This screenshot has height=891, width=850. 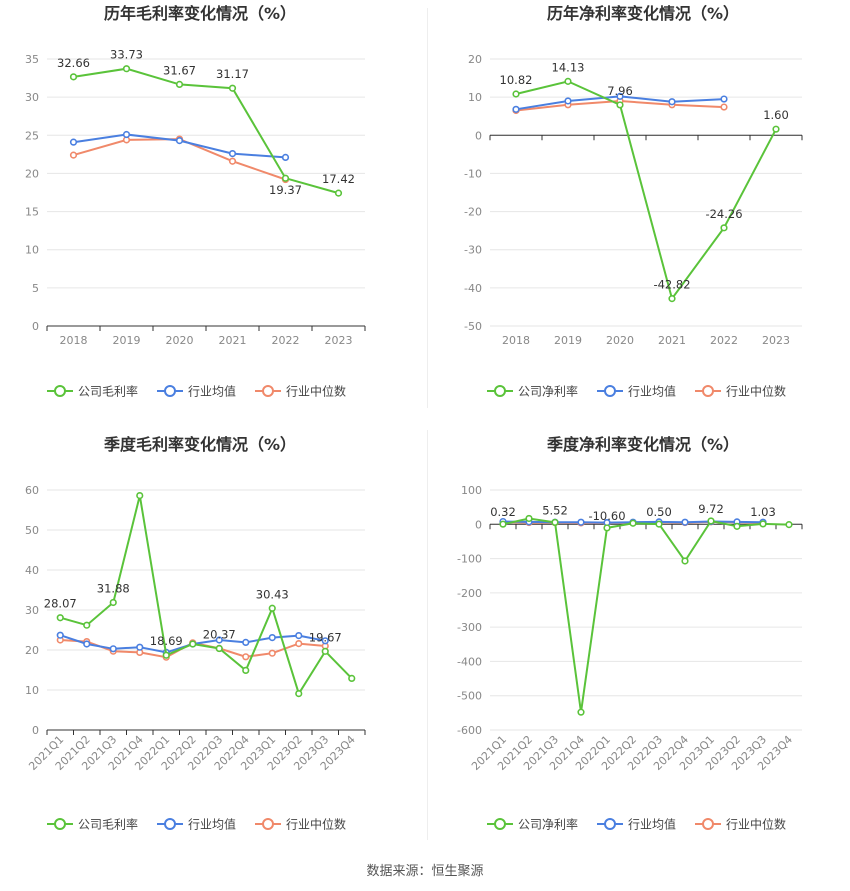 What do you see at coordinates (659, 512) in the screenshot?
I see `data-label: 0.50` at bounding box center [659, 512].